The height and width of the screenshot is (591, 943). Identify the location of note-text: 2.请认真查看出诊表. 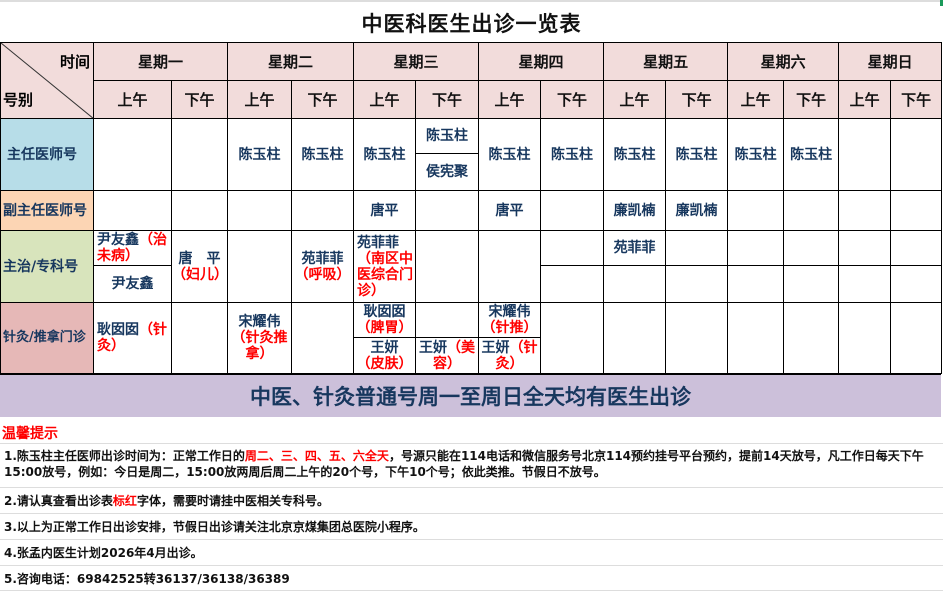
(58, 501).